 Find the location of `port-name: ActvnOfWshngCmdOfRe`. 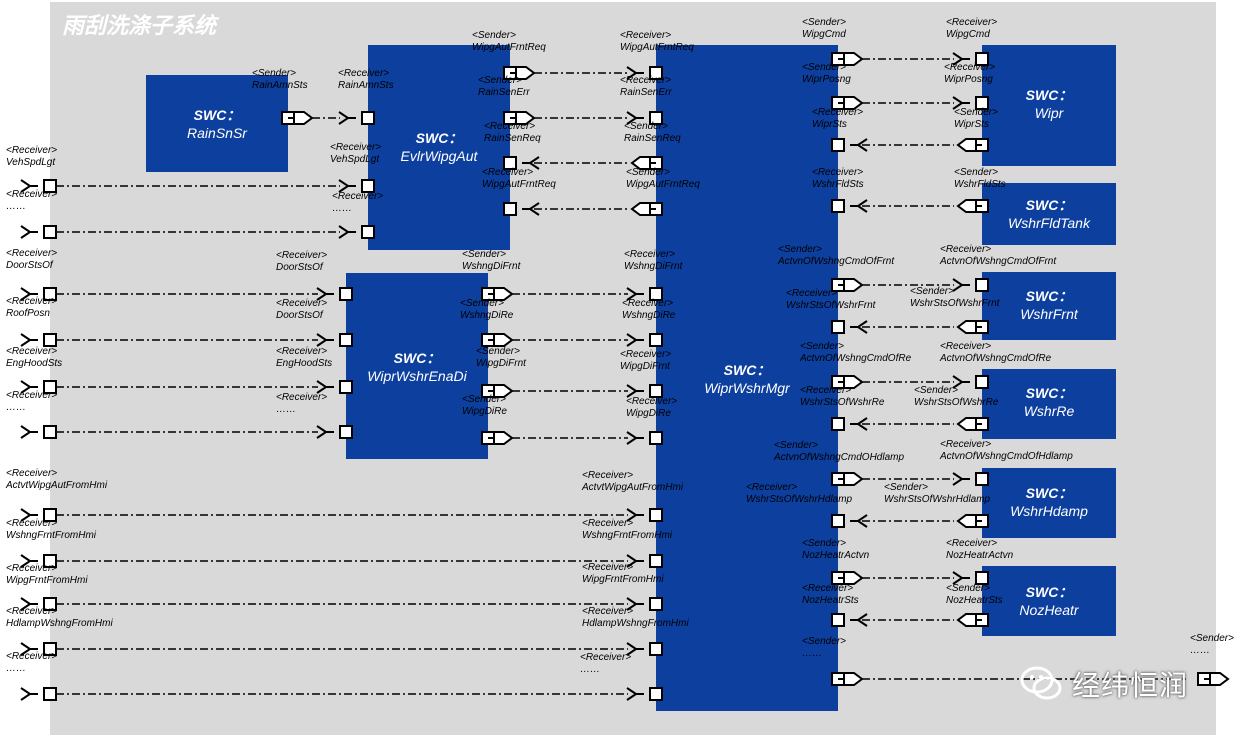

port-name: ActvnOfWshngCmdOfRe is located at coordinates (995, 358).